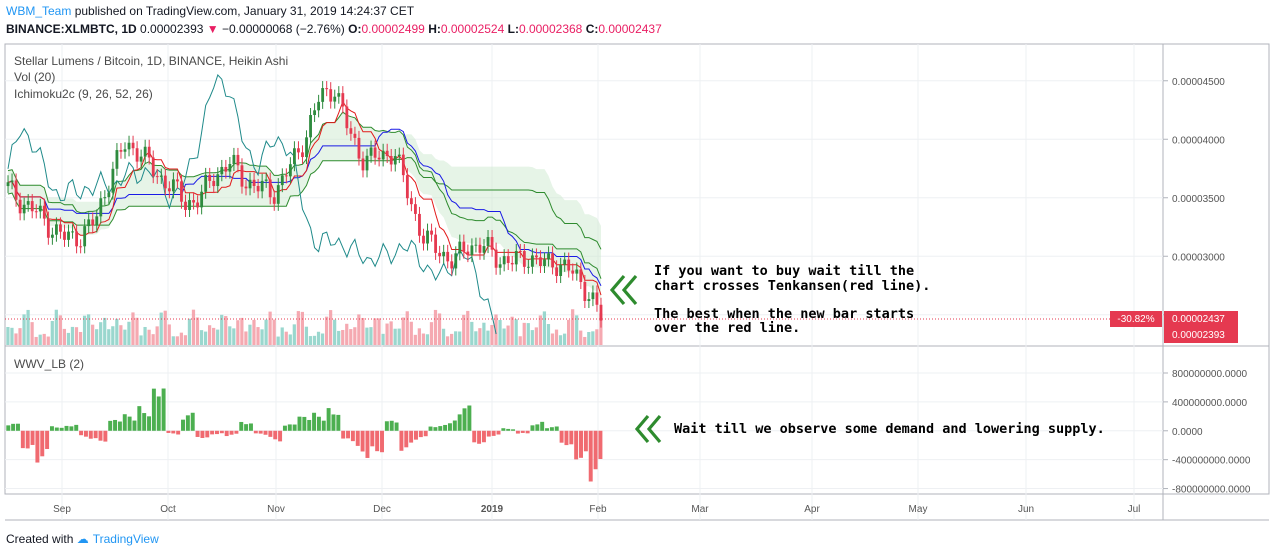 The image size is (1274, 557). I want to click on author-link: WBM_Team, so click(39, 11).